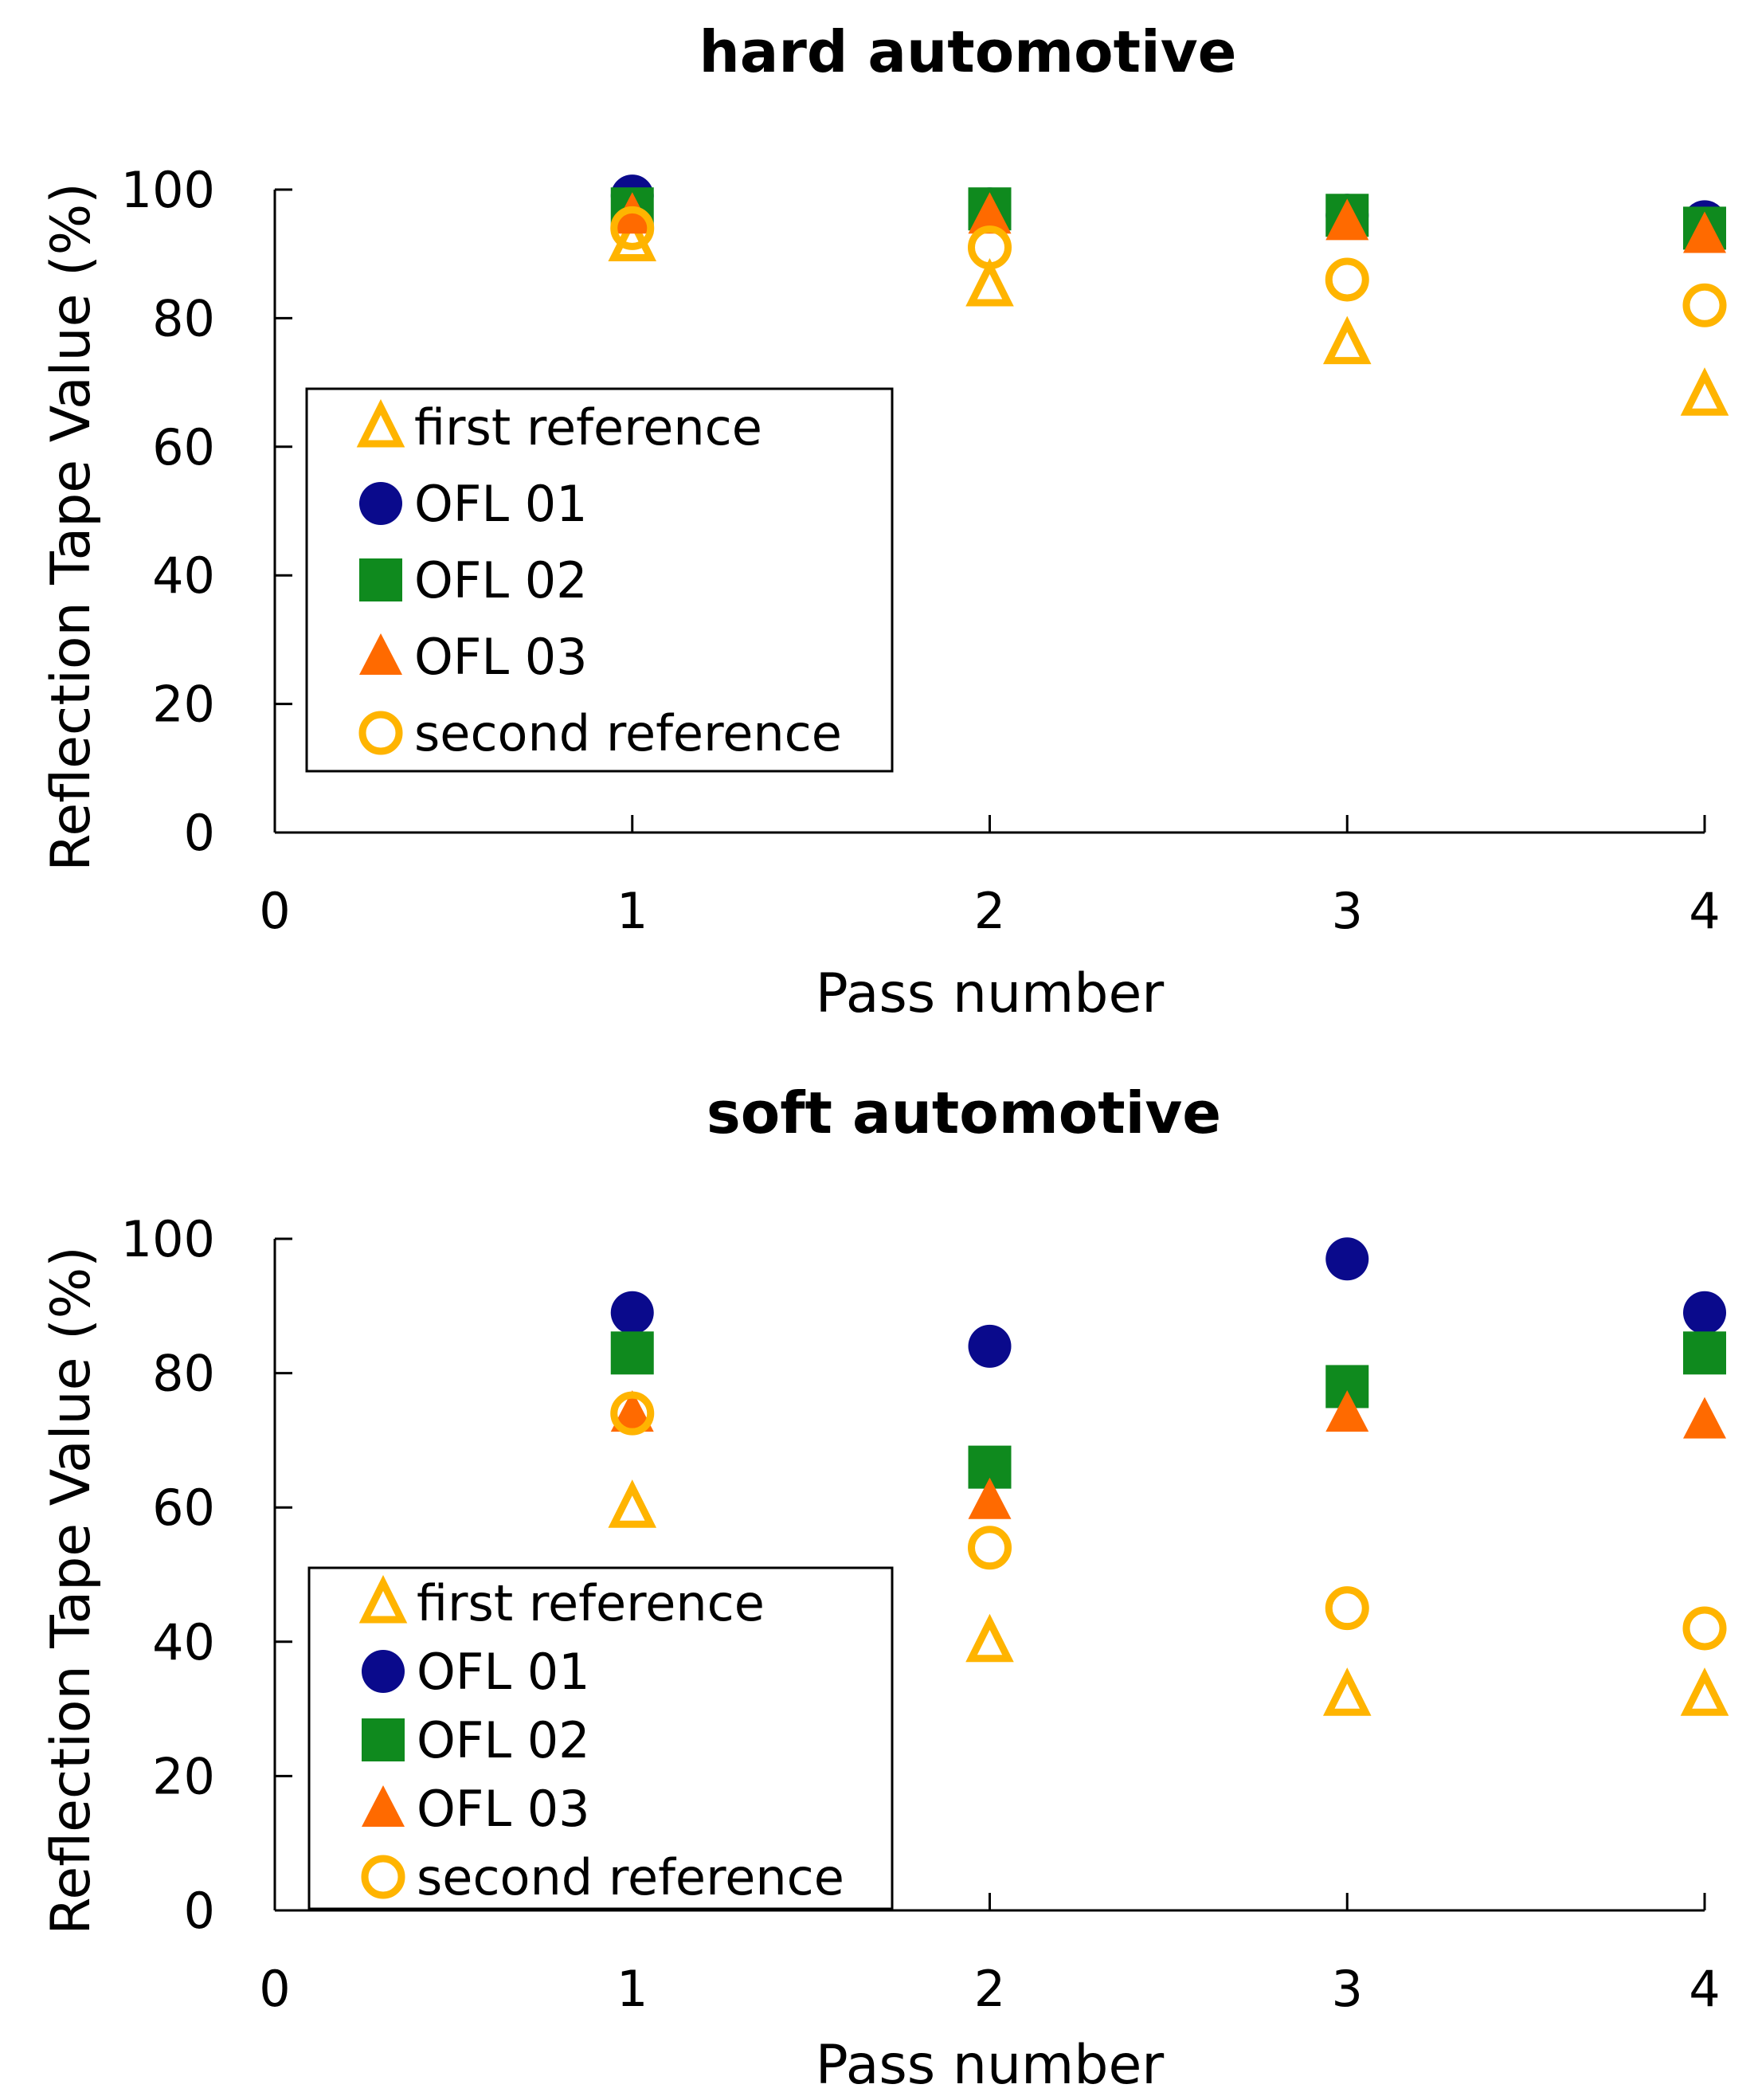  I want to click on chart-title: soft automotive, so click(964, 1112).